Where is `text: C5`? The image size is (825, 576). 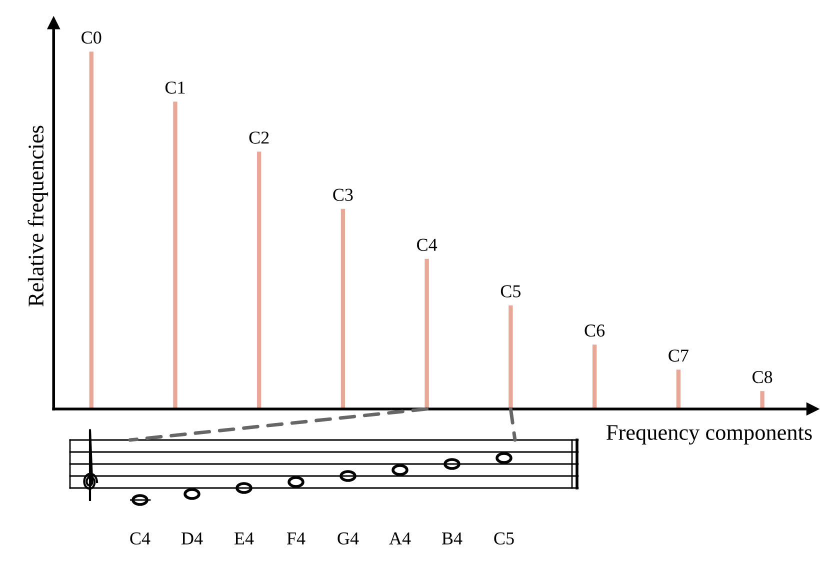
text: C5 is located at coordinates (504, 538).